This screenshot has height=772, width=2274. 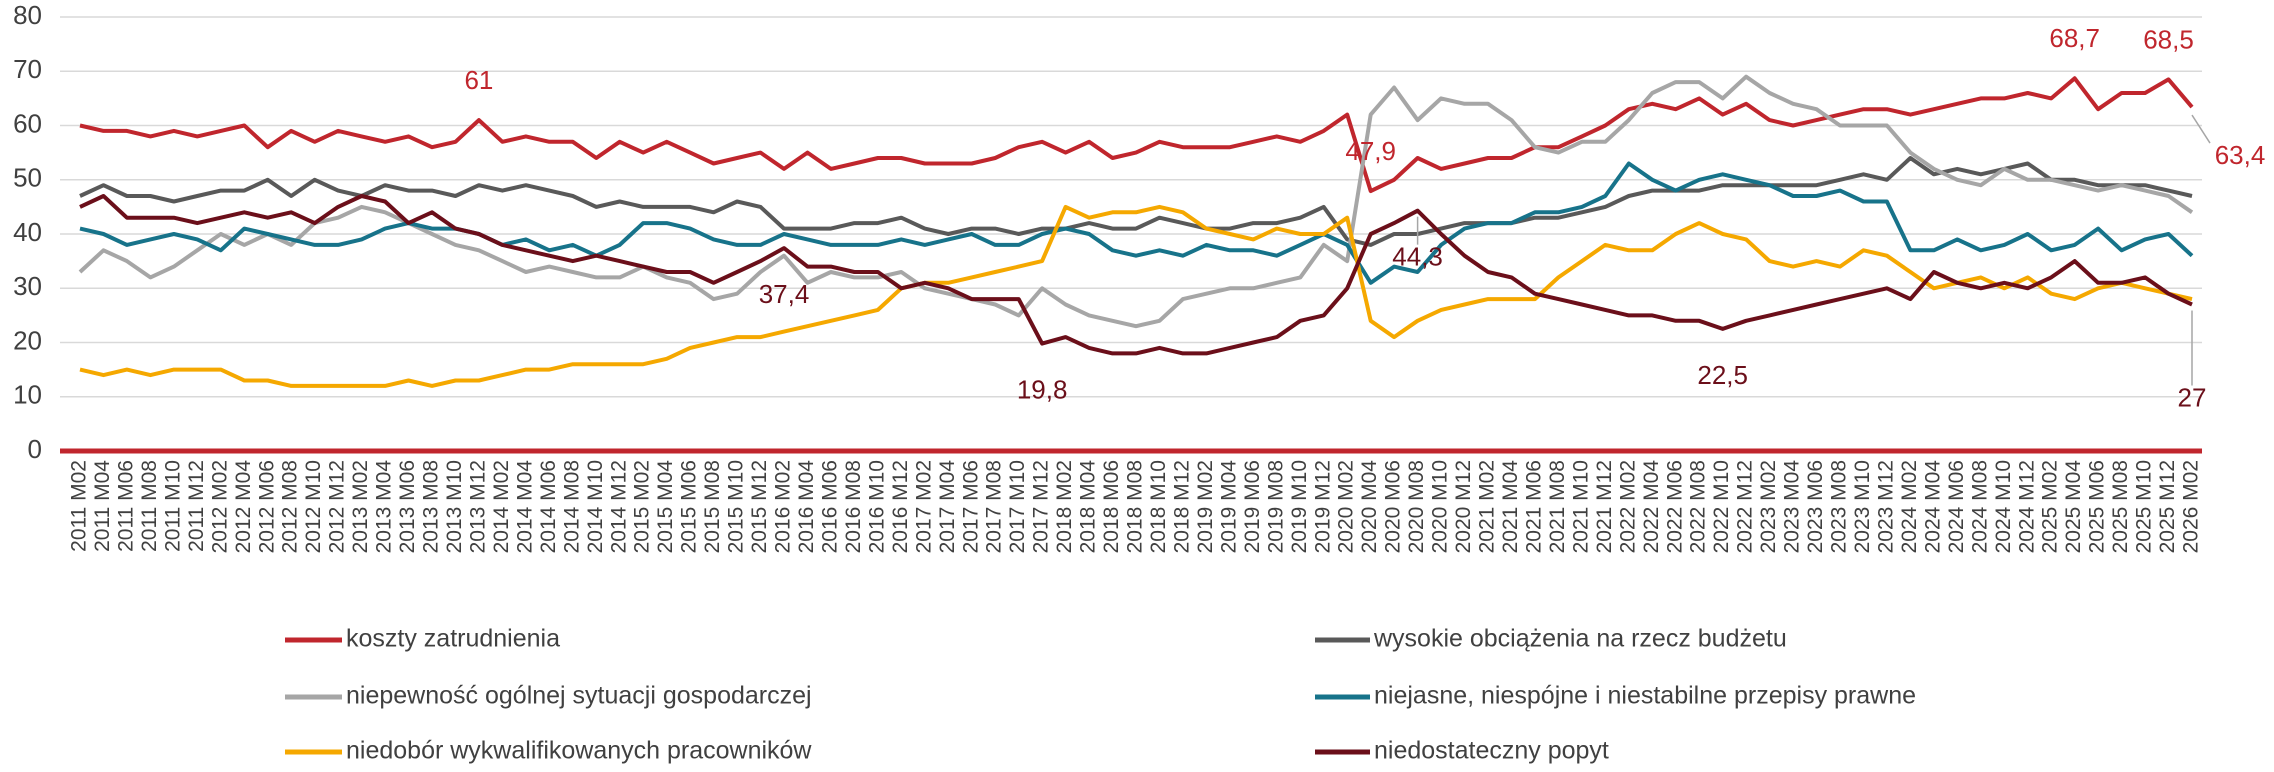 I want to click on data-label: 68,5, so click(x=2168, y=39).